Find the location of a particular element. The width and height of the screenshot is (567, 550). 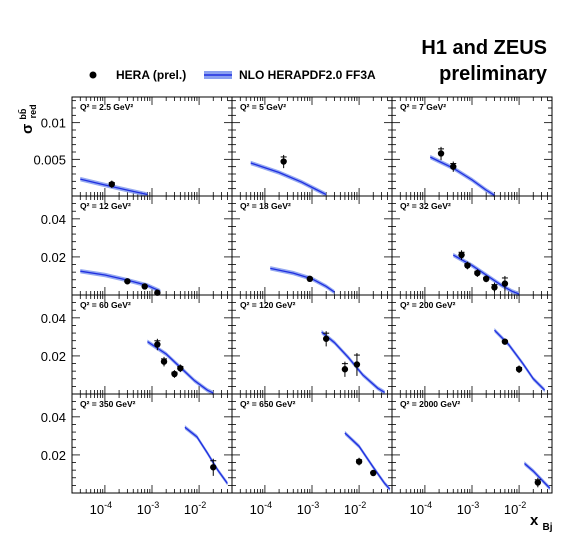

panel-label: Q² = 18 GeV² is located at coordinates (265, 206).